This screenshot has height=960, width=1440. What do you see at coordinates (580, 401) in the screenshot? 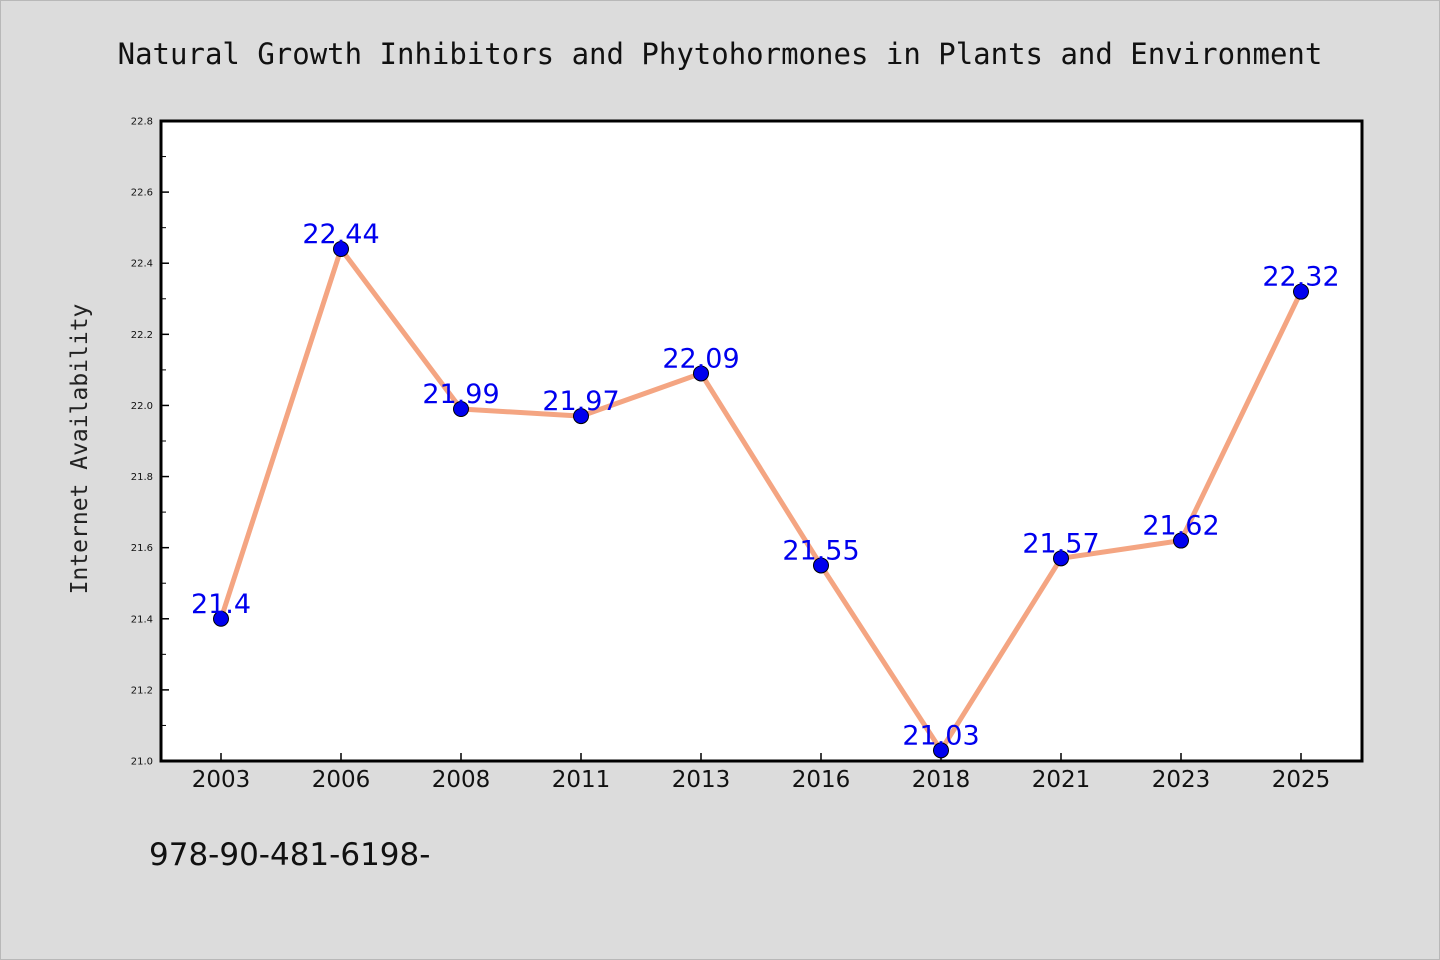
I see `data-label: 21.97` at bounding box center [580, 401].